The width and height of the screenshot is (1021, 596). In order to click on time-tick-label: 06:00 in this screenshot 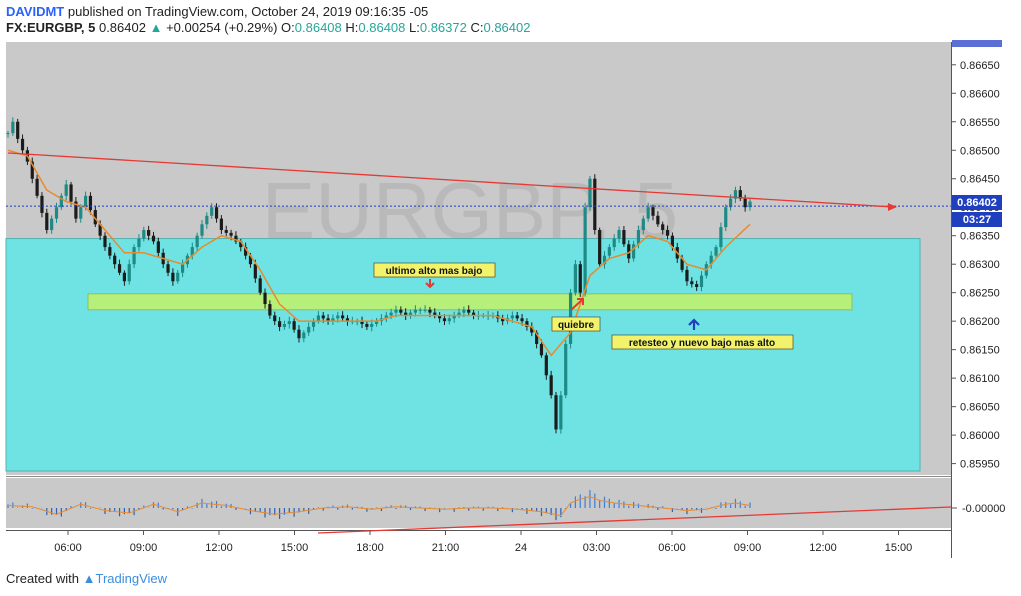, I will do `click(672, 548)`.